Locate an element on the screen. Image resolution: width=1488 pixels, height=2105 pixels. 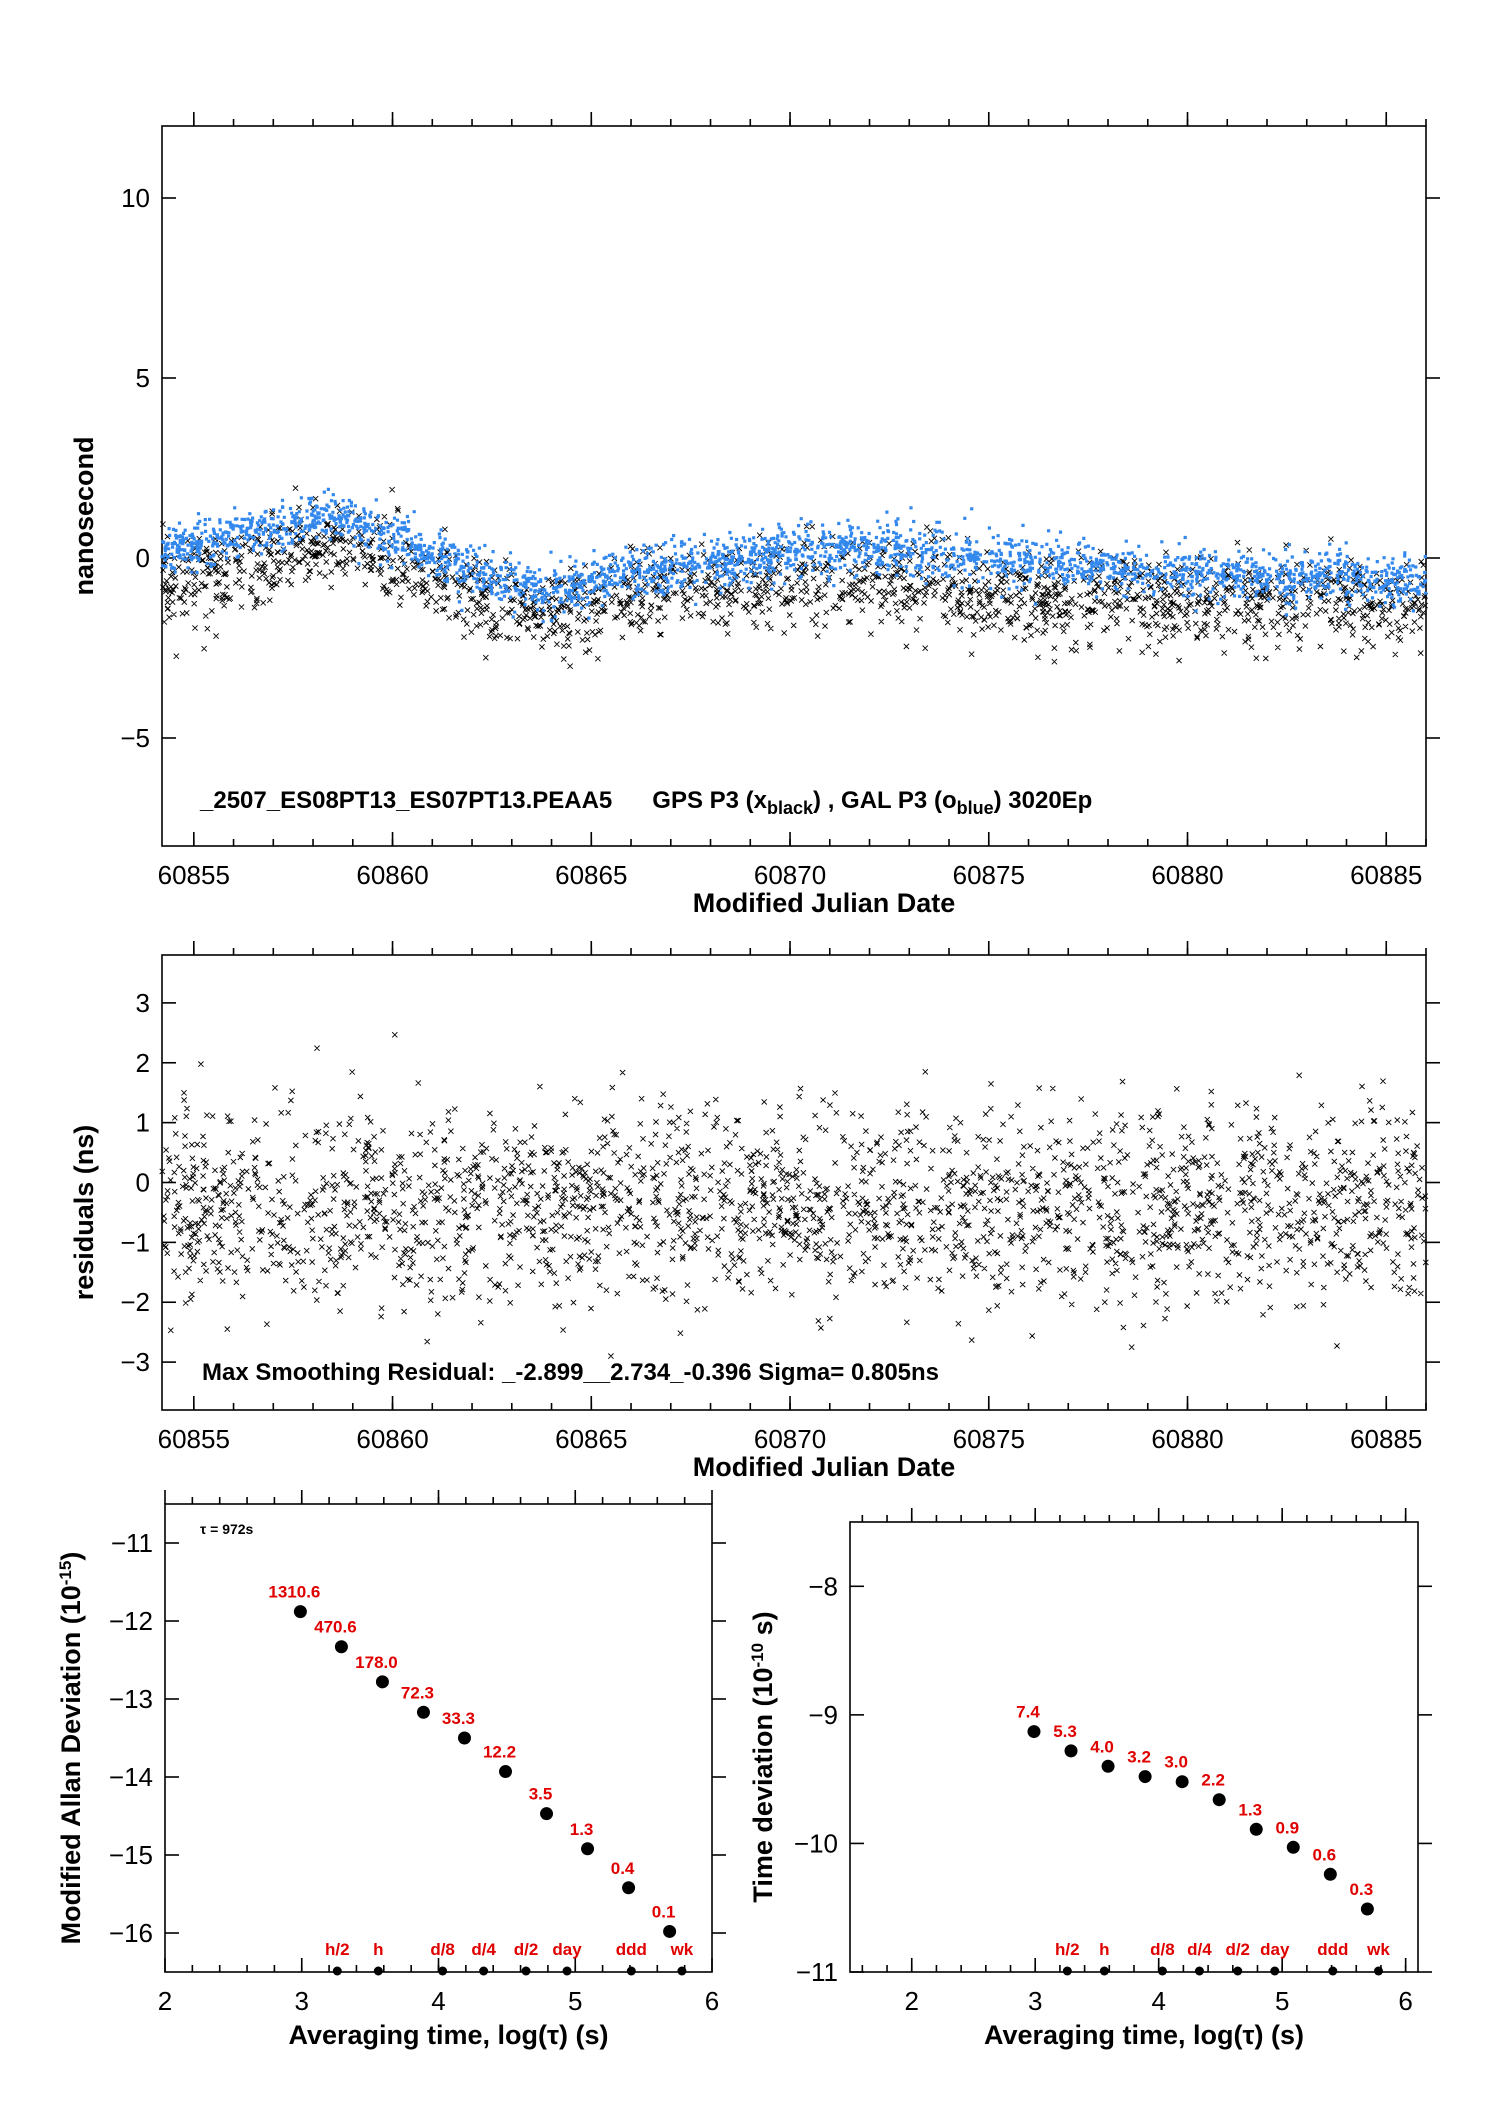
point-label: 0.3 is located at coordinates (1362, 1889).